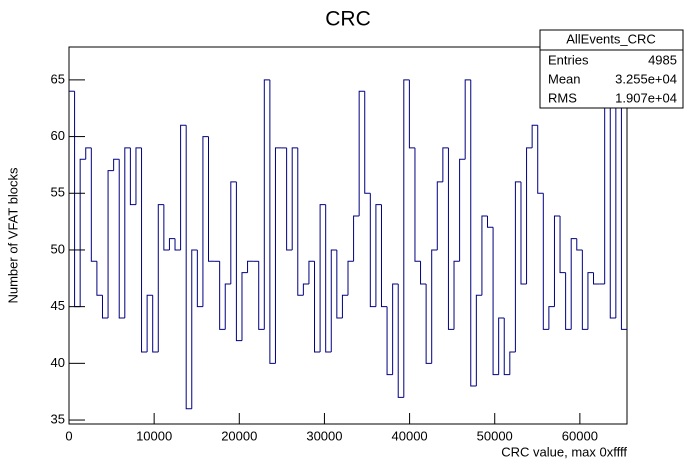 Image resolution: width=696 pixels, height=472 pixels. What do you see at coordinates (154, 435) in the screenshot?
I see `x-tick-label: 10000` at bounding box center [154, 435].